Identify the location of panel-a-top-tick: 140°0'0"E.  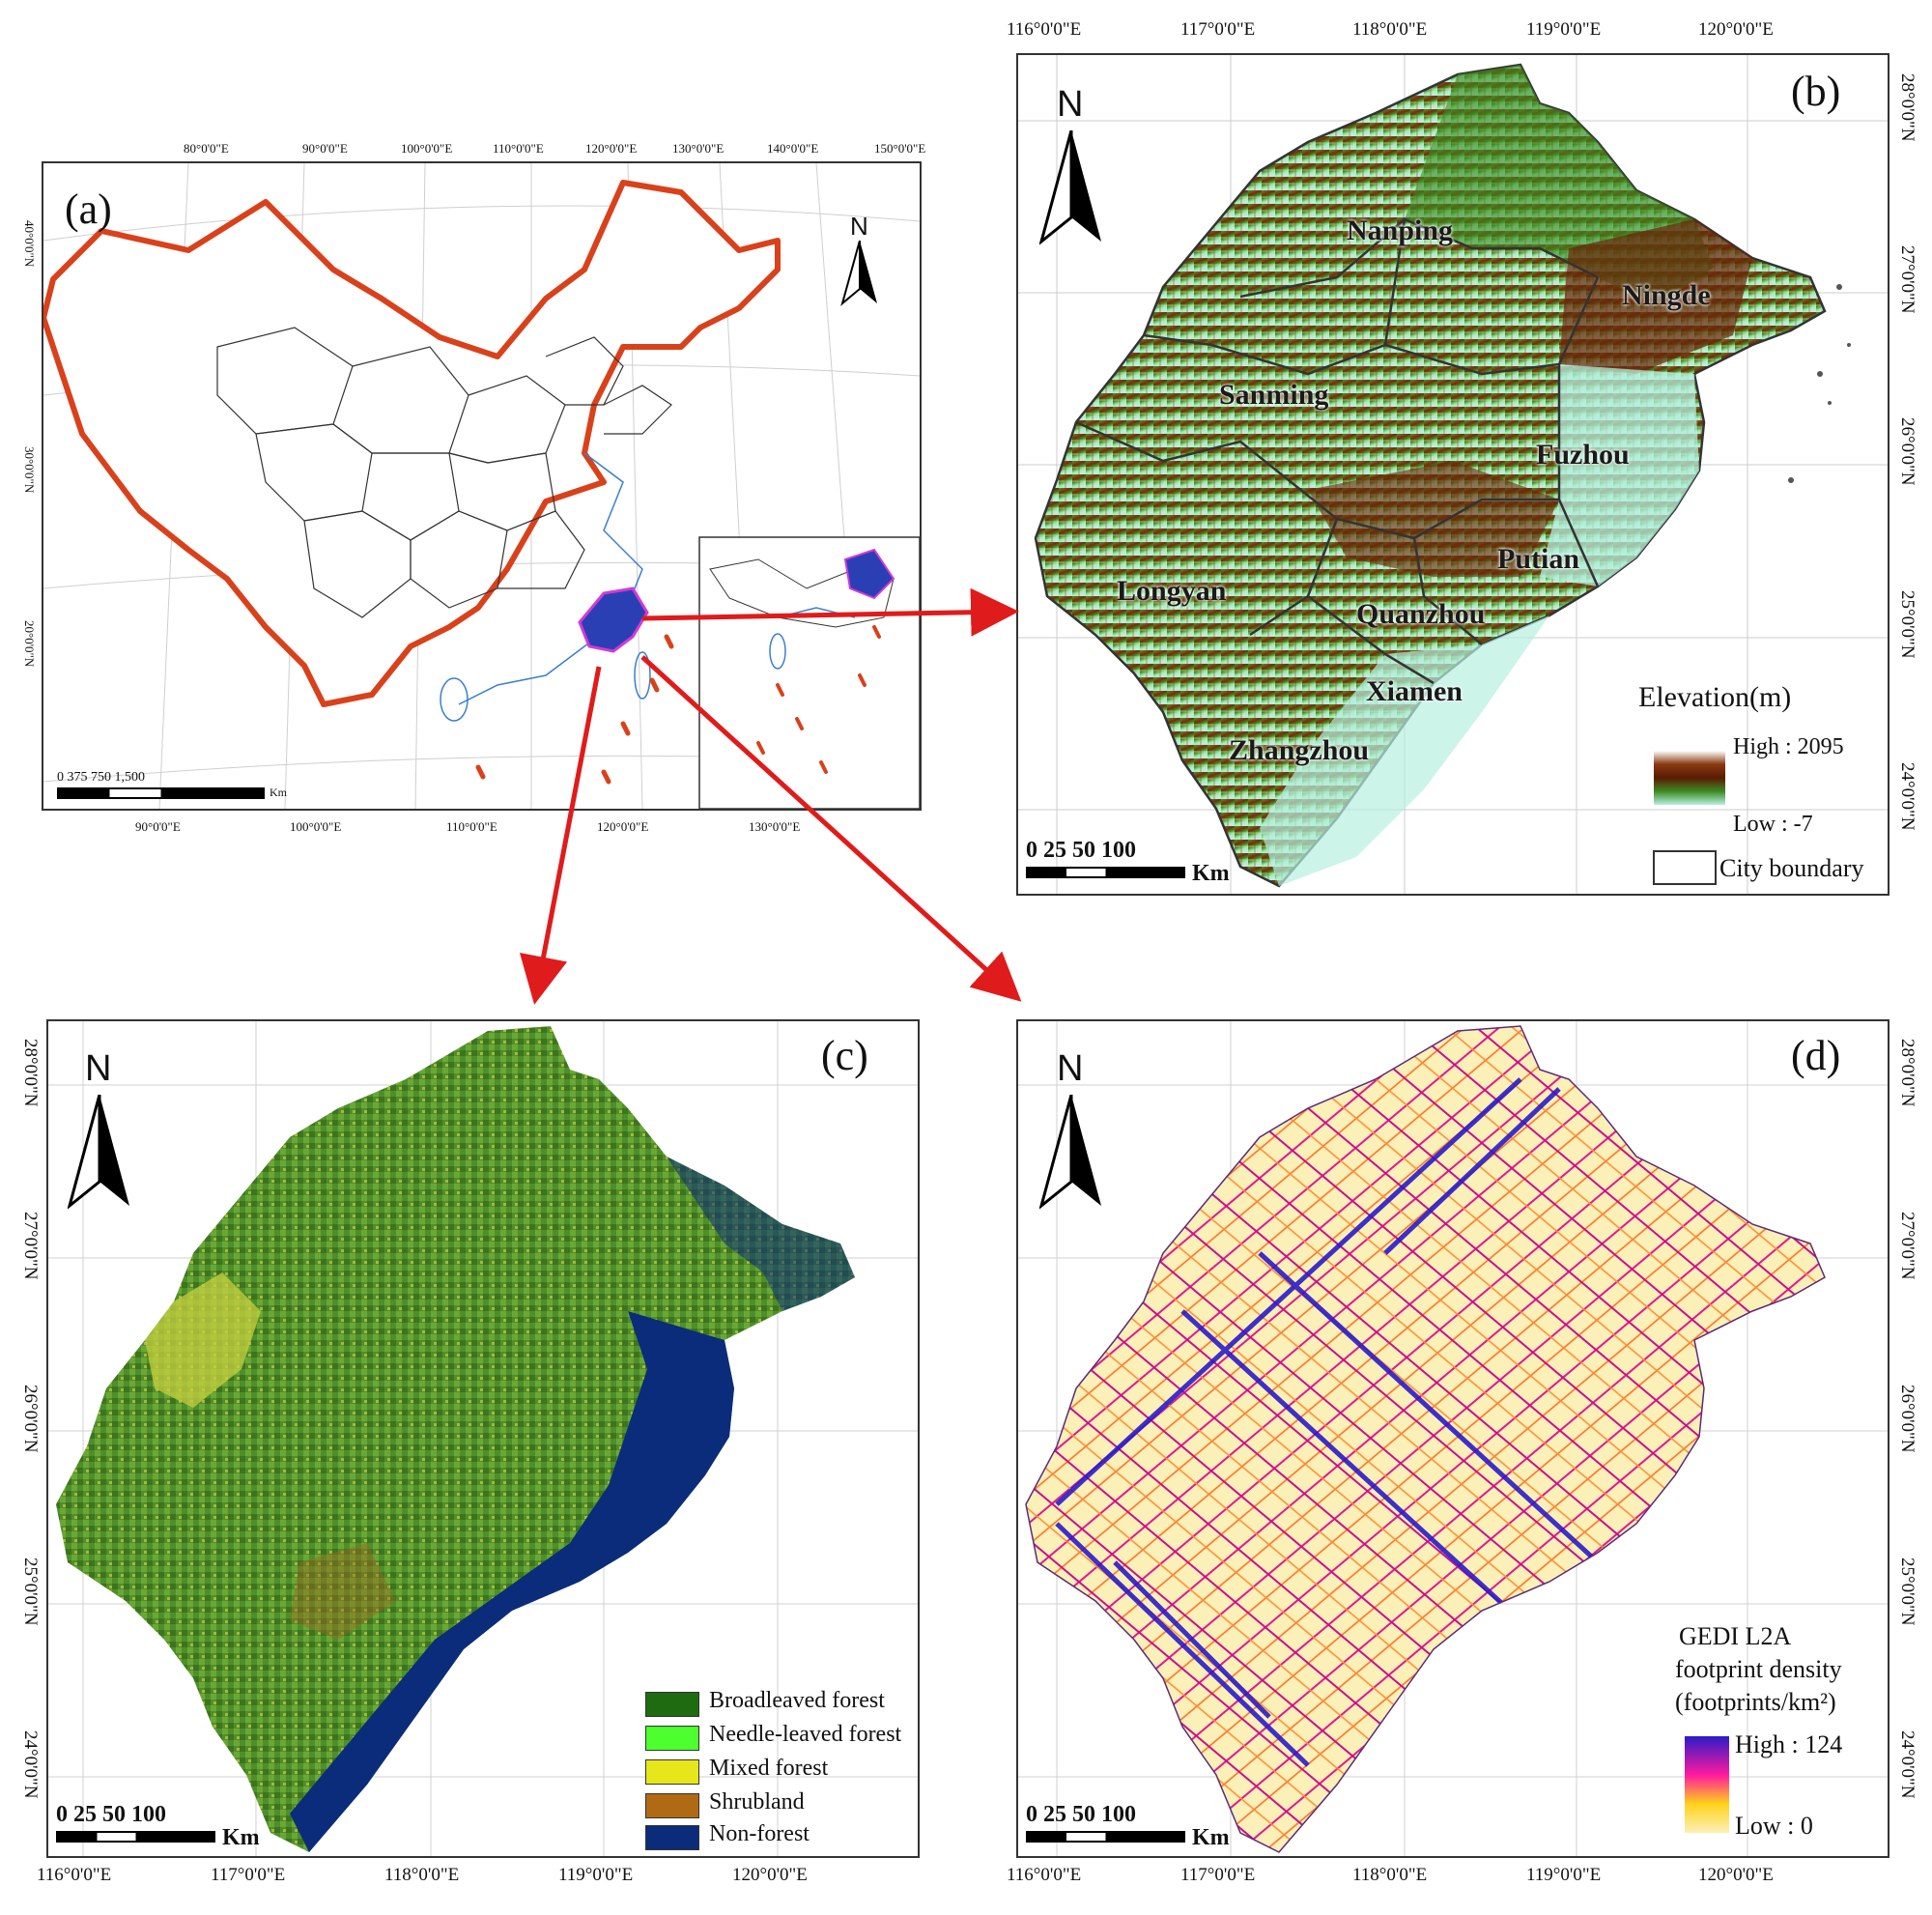
(793, 148).